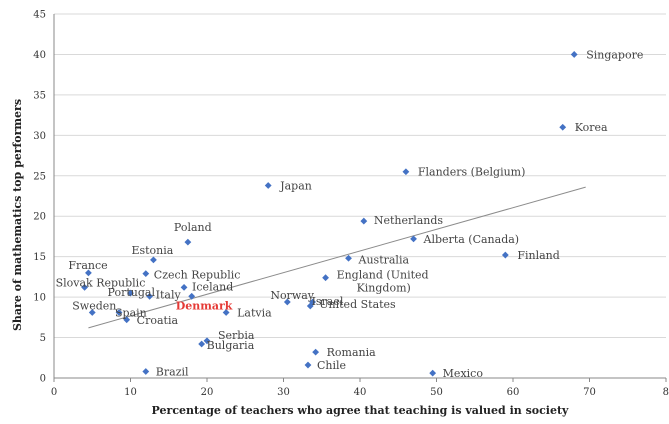 The height and width of the screenshot is (424, 669). What do you see at coordinates (331, 365) in the screenshot?
I see `point-label: Chile` at bounding box center [331, 365].